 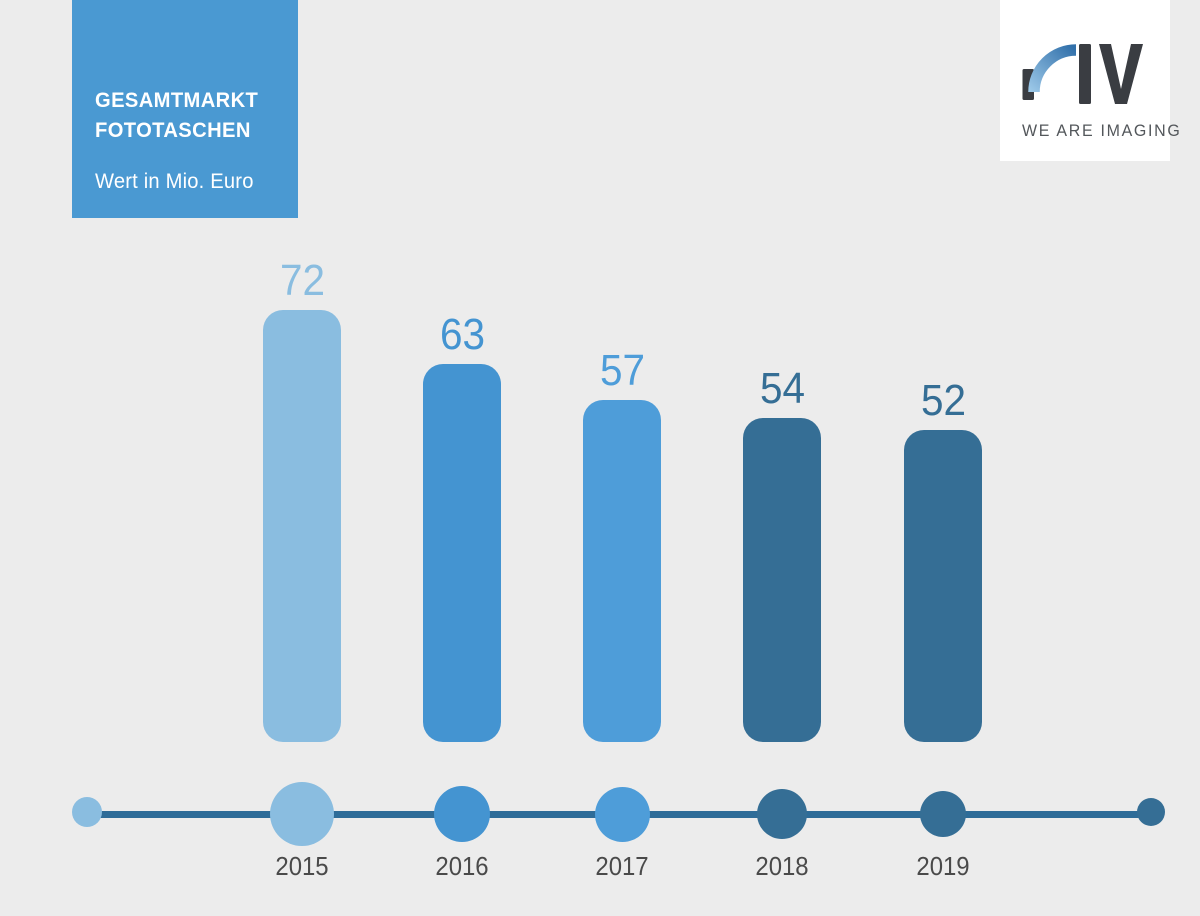 What do you see at coordinates (177, 100) in the screenshot?
I see `chart-title-line1: GESAMTMARKT` at bounding box center [177, 100].